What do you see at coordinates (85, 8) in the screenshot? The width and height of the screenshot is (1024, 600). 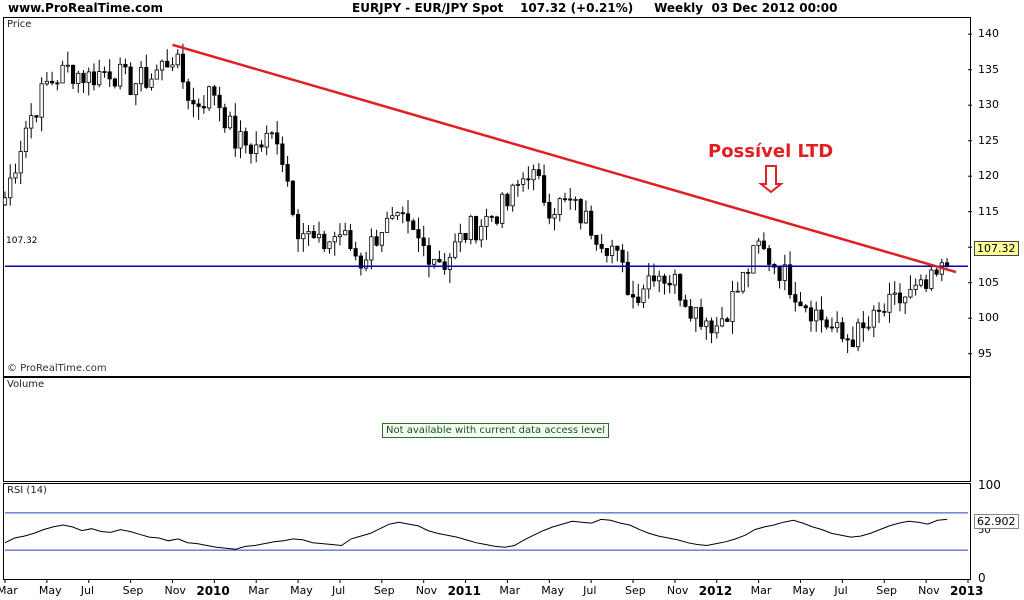 I see `site-name: www.ProRealTime.com` at bounding box center [85, 8].